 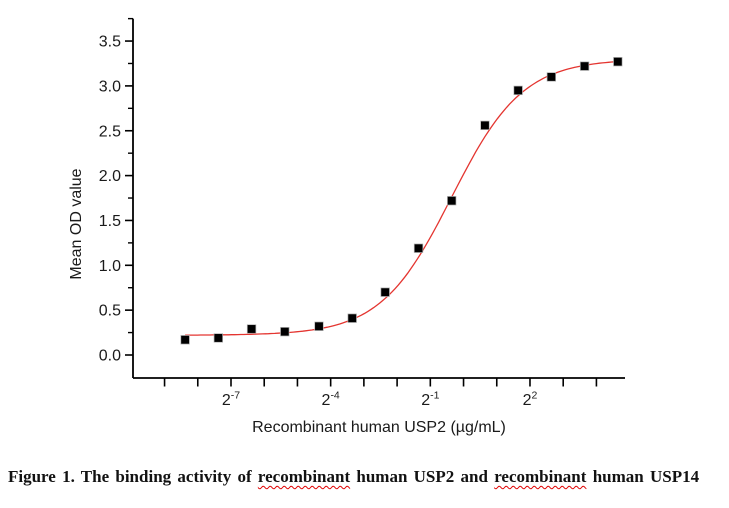 I want to click on x-tick-label: 22, so click(x=530, y=400).